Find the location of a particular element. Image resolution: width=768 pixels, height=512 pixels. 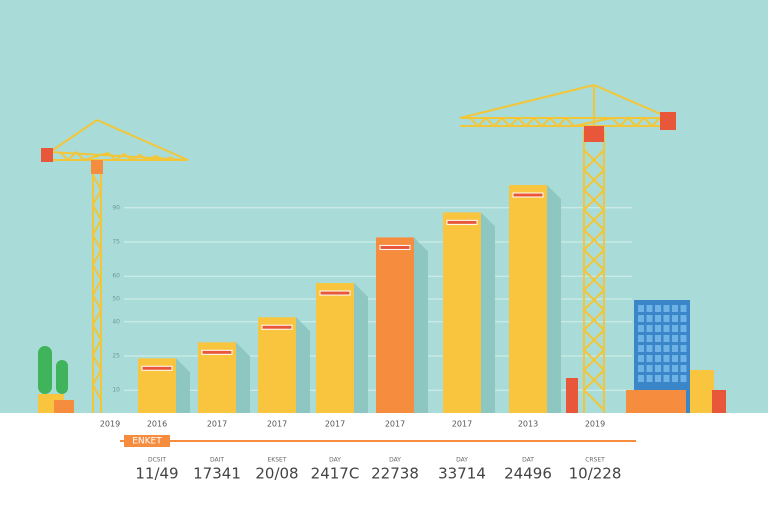

planter is located at coordinates (64, 406).